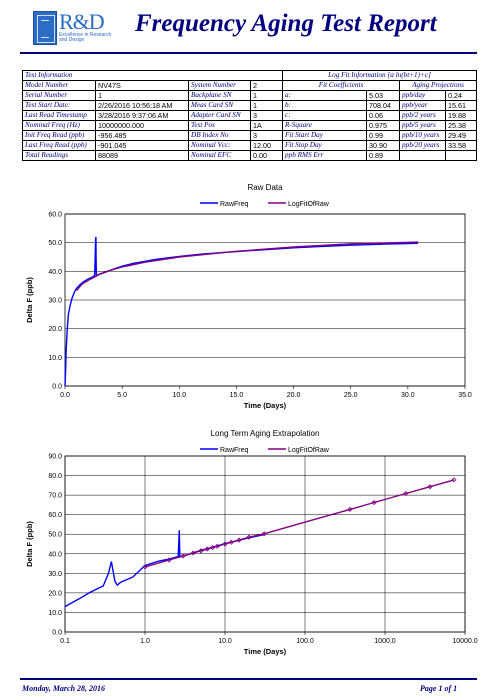 The width and height of the screenshot is (492, 700). I want to click on row-value: NV47S, so click(142, 85).